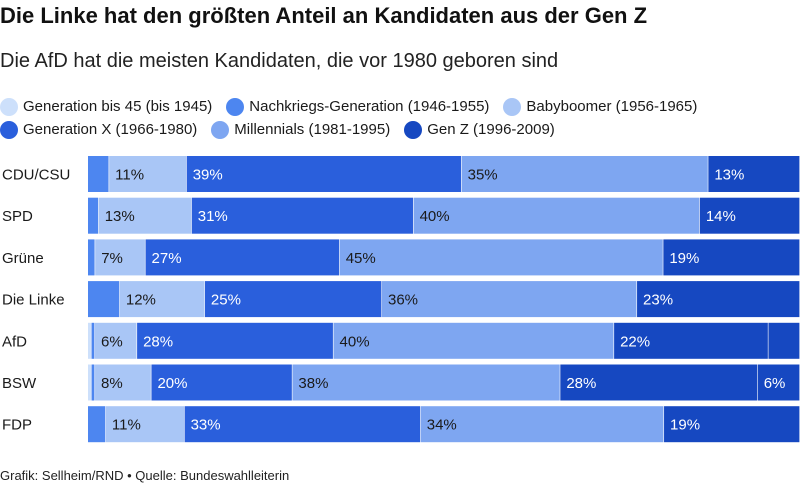 The image size is (800, 485). I want to click on bar-bsw-genx, so click(221, 382).